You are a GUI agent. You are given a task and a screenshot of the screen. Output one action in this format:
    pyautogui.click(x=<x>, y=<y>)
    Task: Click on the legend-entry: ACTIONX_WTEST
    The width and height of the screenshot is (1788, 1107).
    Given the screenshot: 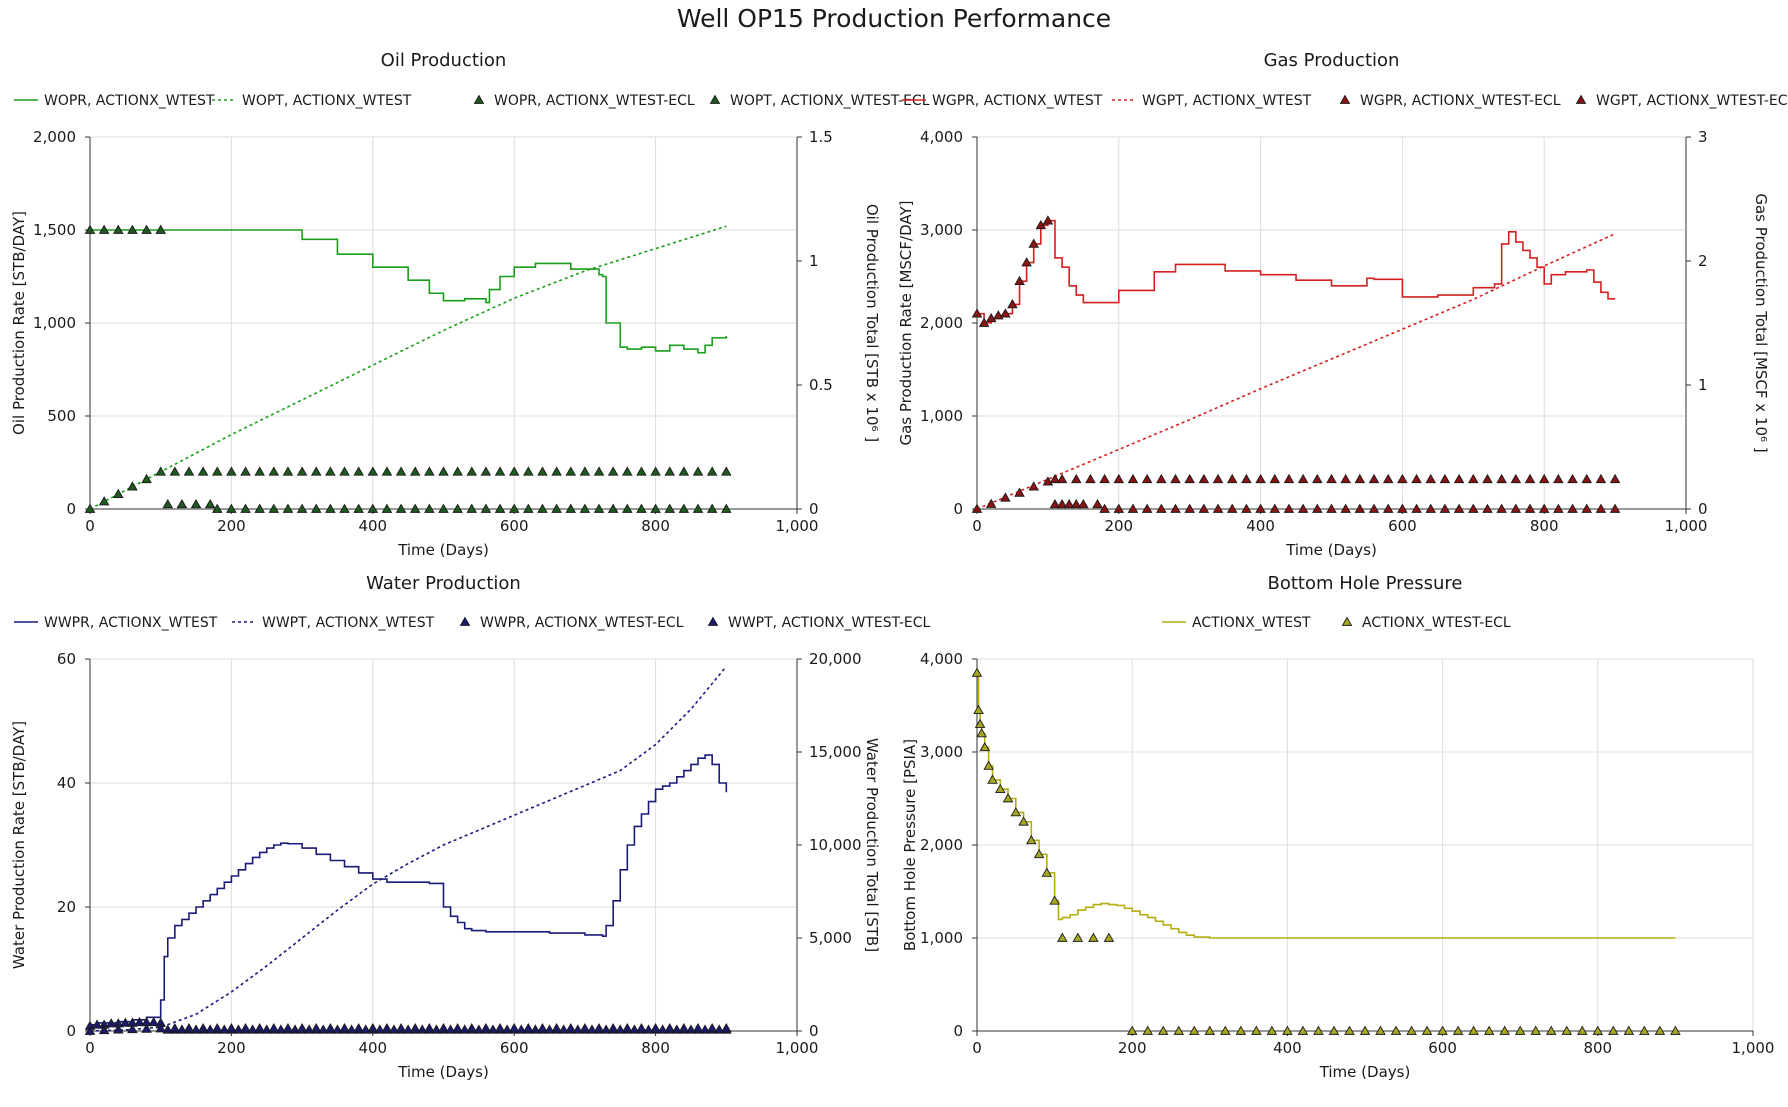 What is the action you would take?
    pyautogui.click(x=1236, y=623)
    